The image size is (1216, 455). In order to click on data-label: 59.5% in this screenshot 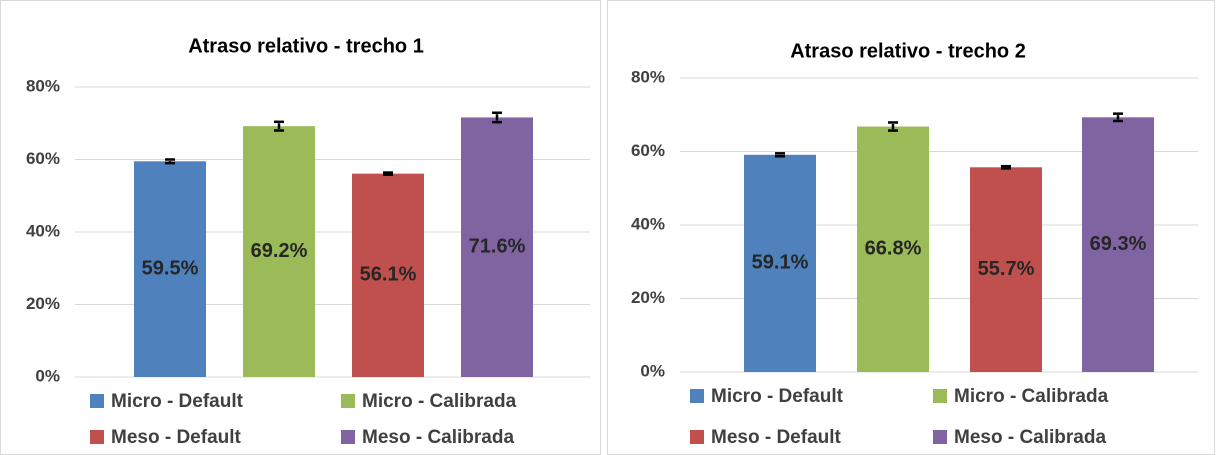, I will do `click(170, 268)`.